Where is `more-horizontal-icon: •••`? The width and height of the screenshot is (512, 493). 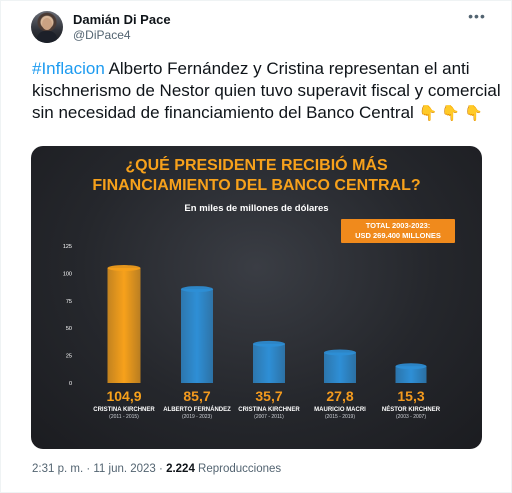
more-horizontal-icon: ••• is located at coordinates (477, 16).